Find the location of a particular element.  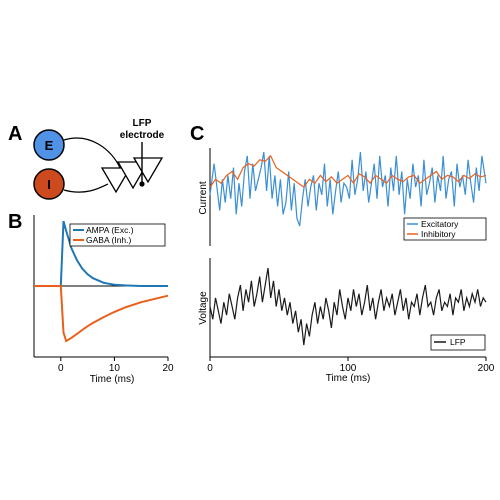

exc-projection-line is located at coordinates (92, 153).